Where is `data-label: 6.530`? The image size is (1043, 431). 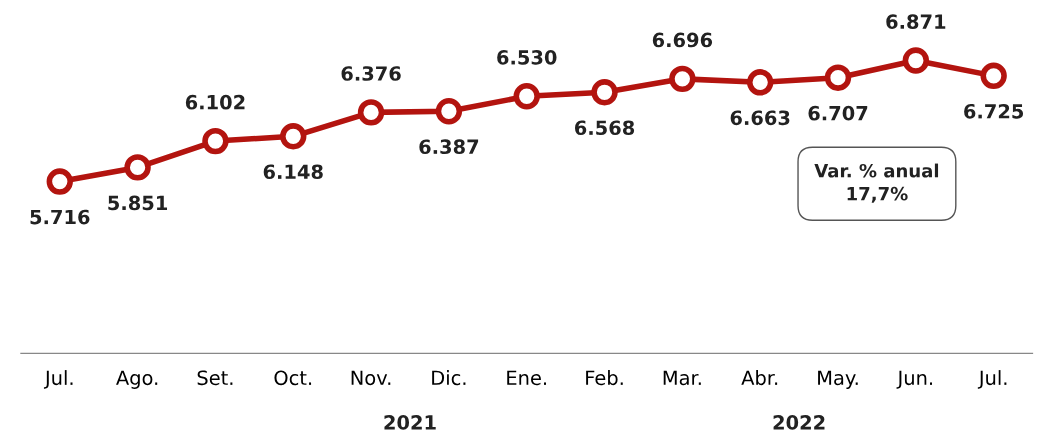 data-label: 6.530 is located at coordinates (527, 57).